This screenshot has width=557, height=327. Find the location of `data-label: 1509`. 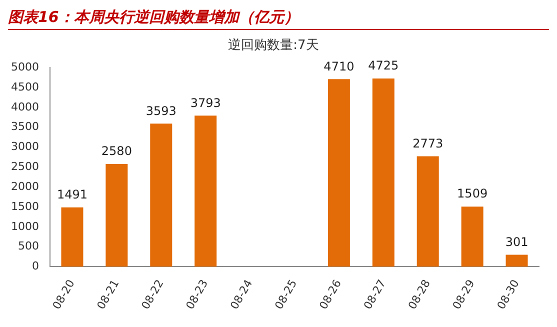

data-label: 1509 is located at coordinates (472, 193).